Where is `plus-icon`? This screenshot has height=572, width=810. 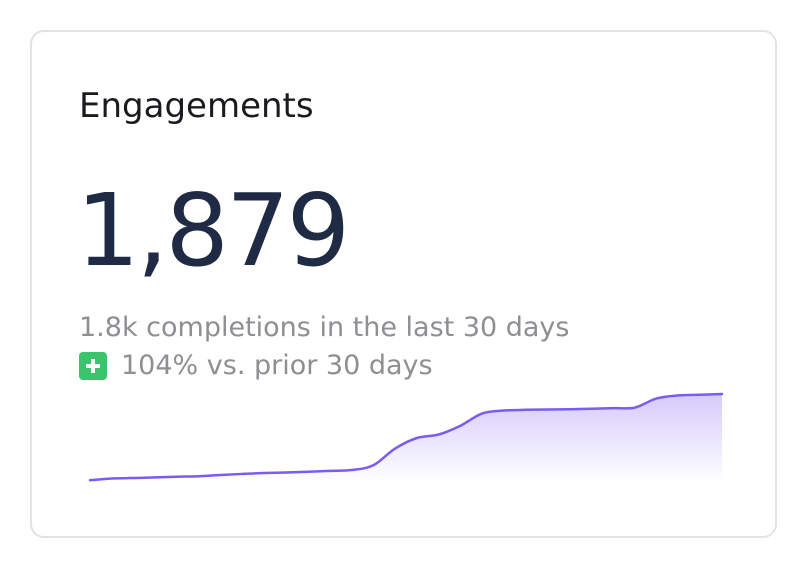
plus-icon is located at coordinates (93, 366).